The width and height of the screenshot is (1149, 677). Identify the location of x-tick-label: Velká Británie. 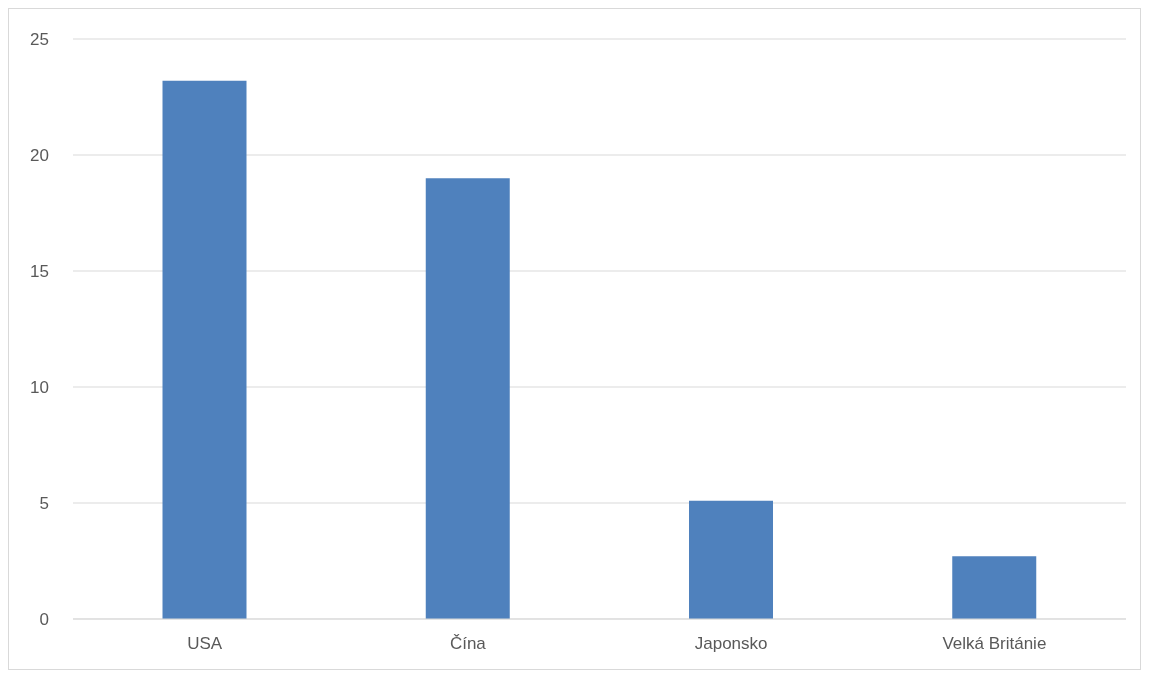
(994, 644).